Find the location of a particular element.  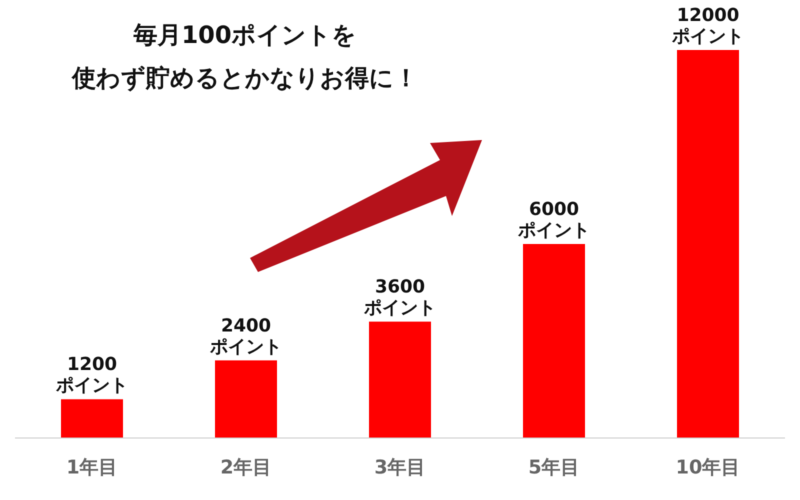

x-tick-label: 10年目 is located at coordinates (708, 467).